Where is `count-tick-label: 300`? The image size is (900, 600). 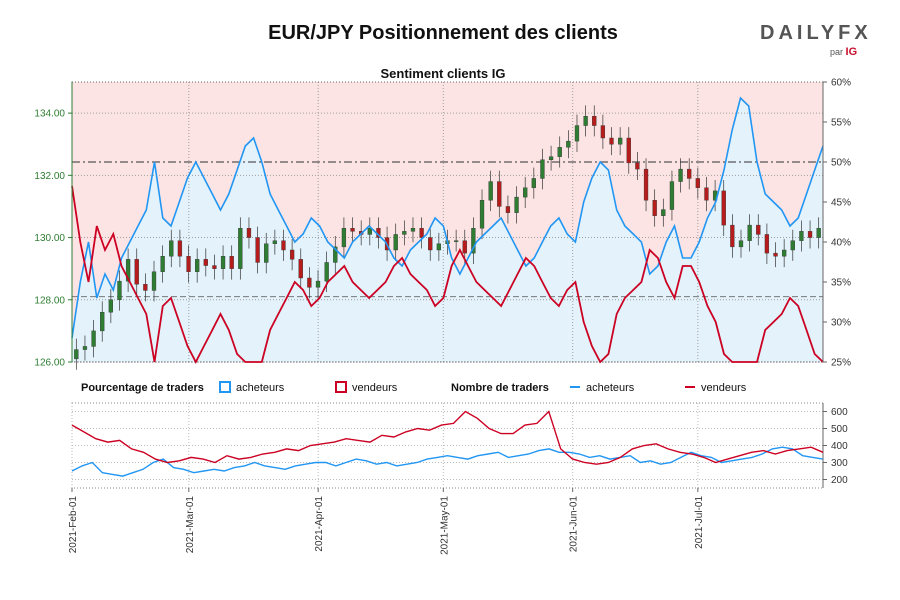 count-tick-label: 300 is located at coordinates (839, 463).